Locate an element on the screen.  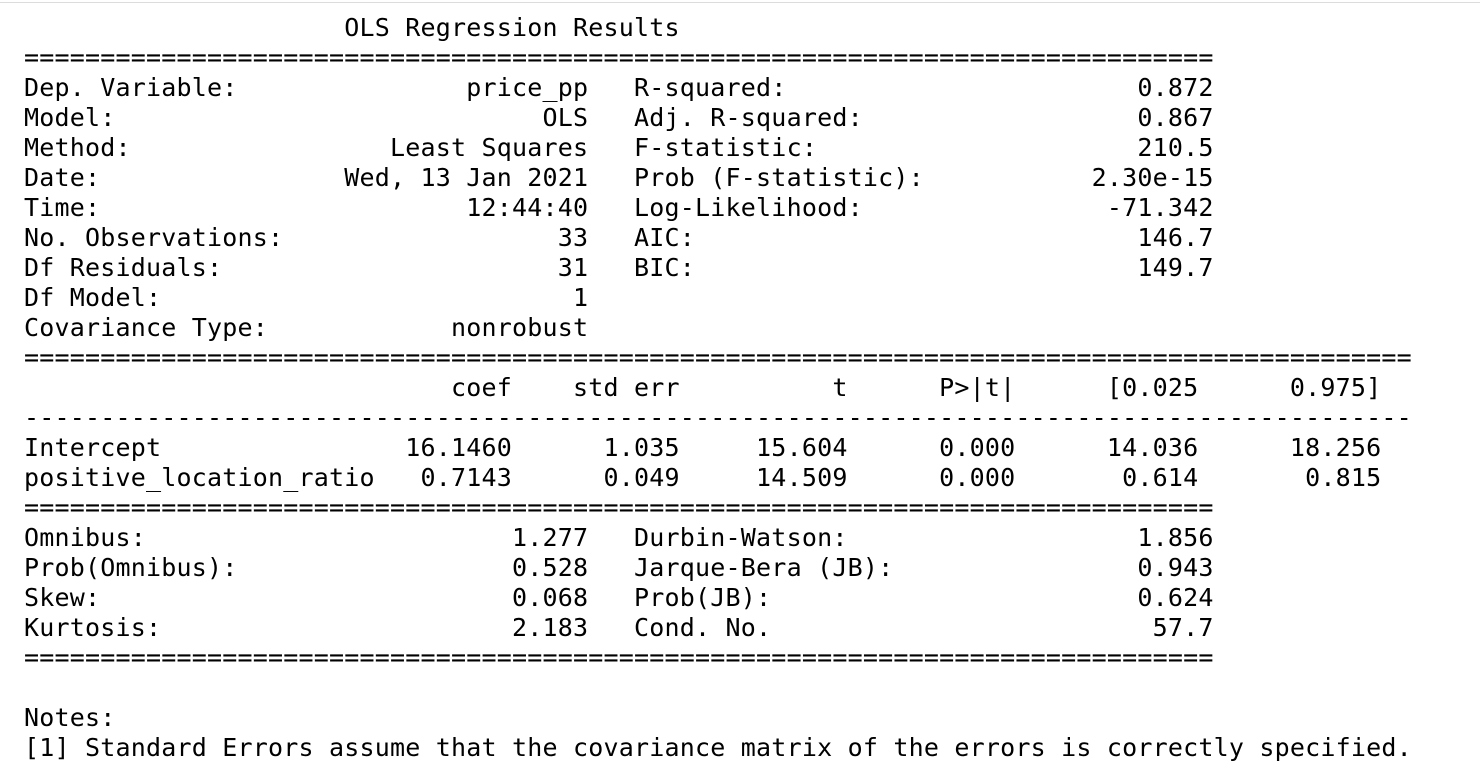
cell-top-border is located at coordinates (740, 2).